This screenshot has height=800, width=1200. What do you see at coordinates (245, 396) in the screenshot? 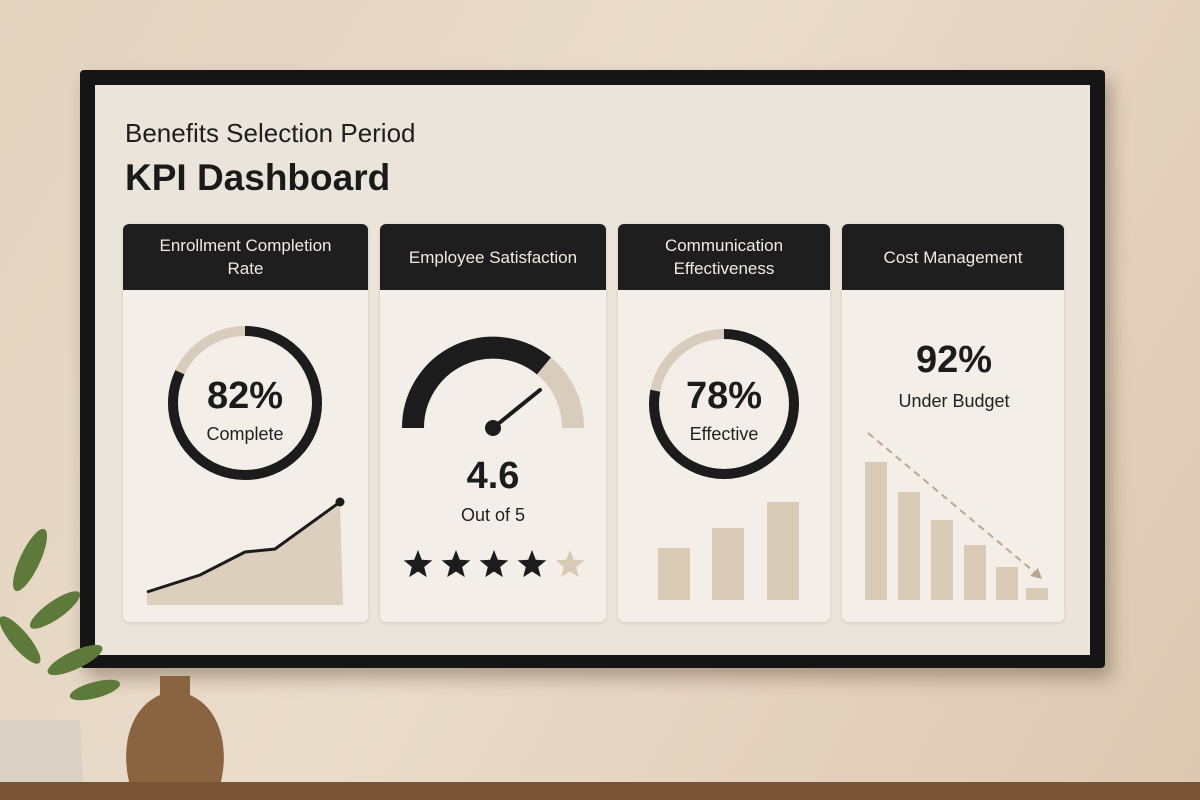
I see `kpi-value: 82%` at bounding box center [245, 396].